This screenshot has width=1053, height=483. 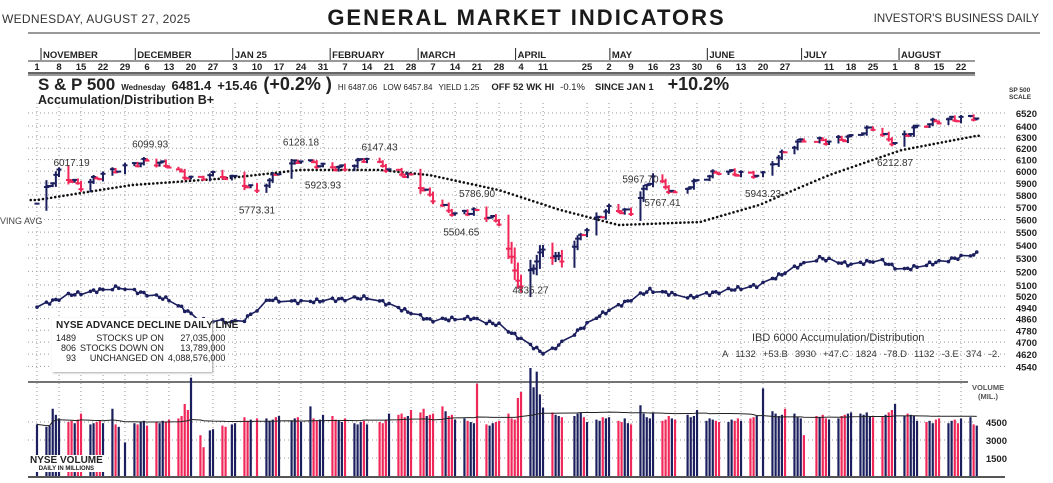 I want to click on accumulation-distribution-rating: Accumulation/Distribution B+, so click(x=126, y=100).